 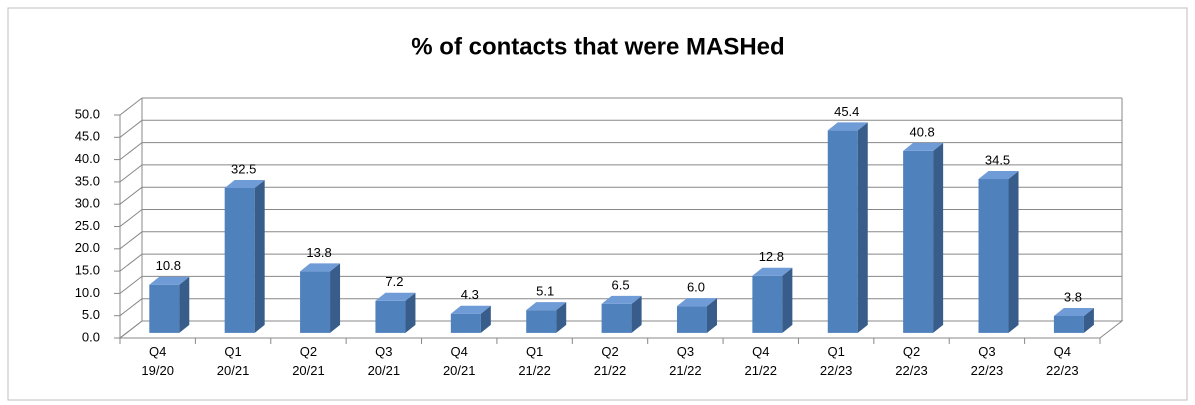 I want to click on x-tick-label: Q2 21/22, so click(x=610, y=361).